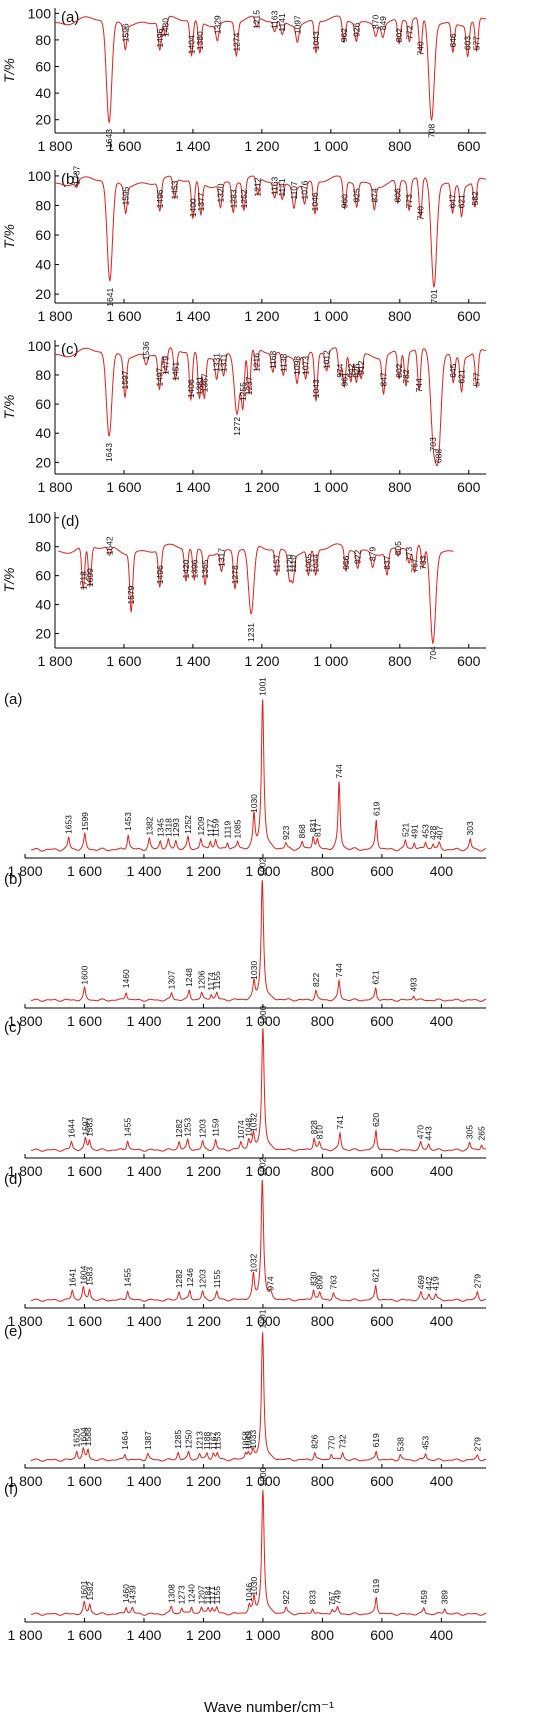 Image resolution: width=538 pixels, height=1725 pixels. I want to click on peak-label: 1141, so click(282, 187).